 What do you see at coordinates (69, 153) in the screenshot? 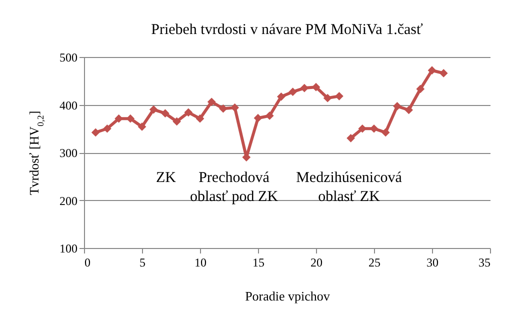
I see `y-tick-label: 300` at bounding box center [69, 153].